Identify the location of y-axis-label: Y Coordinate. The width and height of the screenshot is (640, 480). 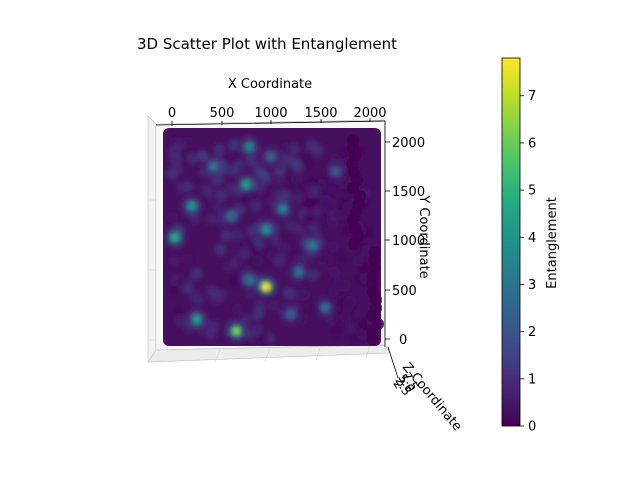
(423, 236).